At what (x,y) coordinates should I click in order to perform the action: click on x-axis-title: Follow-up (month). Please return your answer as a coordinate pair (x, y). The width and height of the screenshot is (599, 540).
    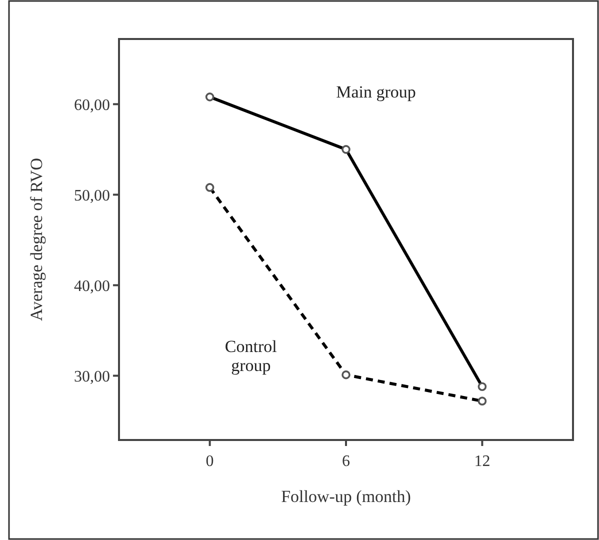
    Looking at the image, I should click on (346, 496).